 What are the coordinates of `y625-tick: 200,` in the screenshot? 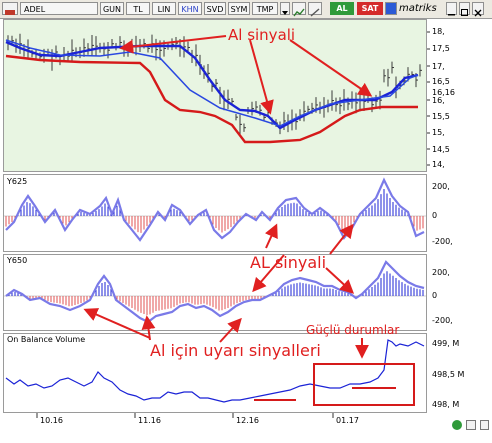 It's located at (441, 186).